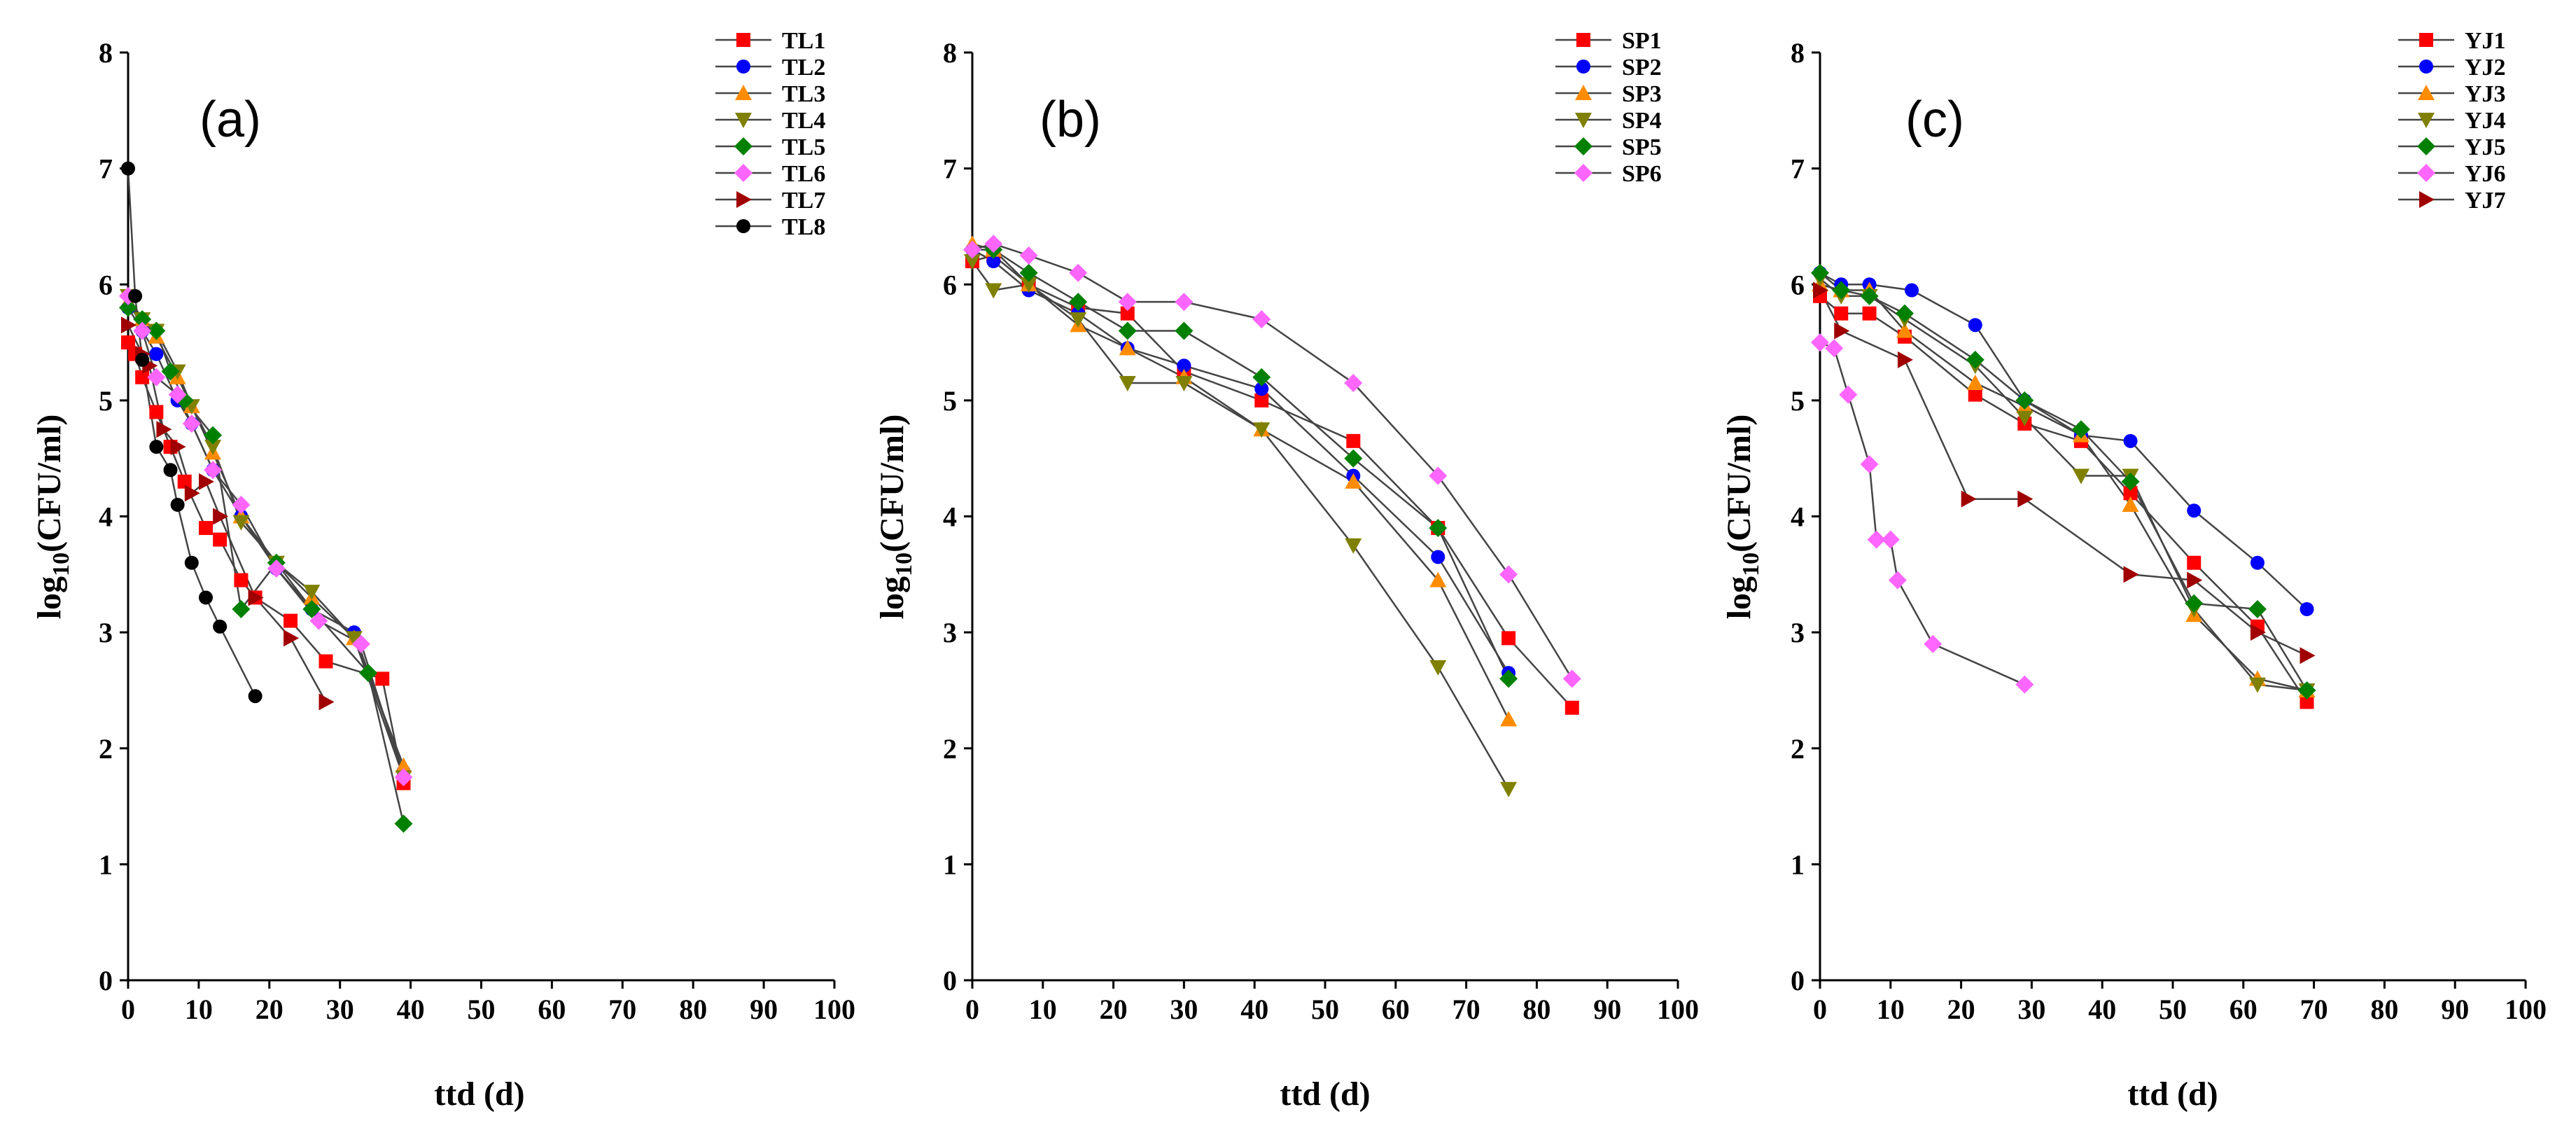  What do you see at coordinates (2384, 1009) in the screenshot?
I see `x-tick-label: 80` at bounding box center [2384, 1009].